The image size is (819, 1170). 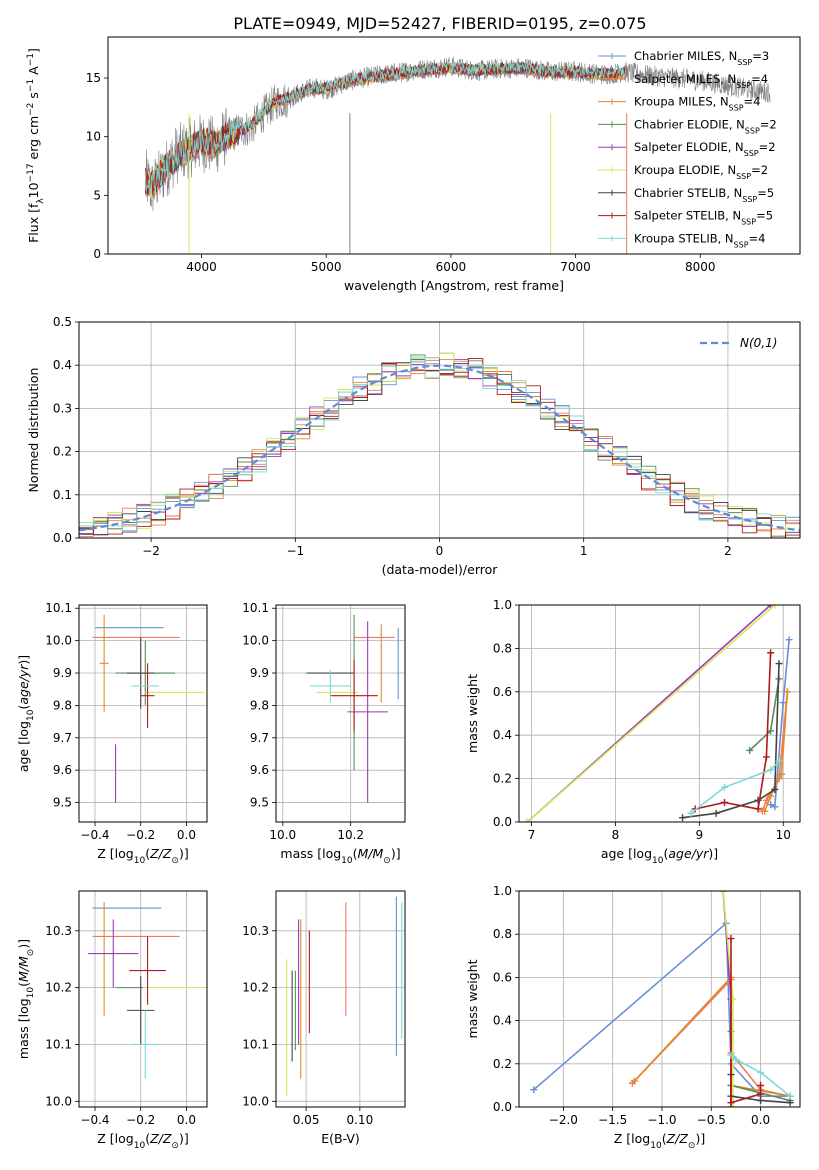 I want to click on y-tick-label: 0.8, so click(x=502, y=934).